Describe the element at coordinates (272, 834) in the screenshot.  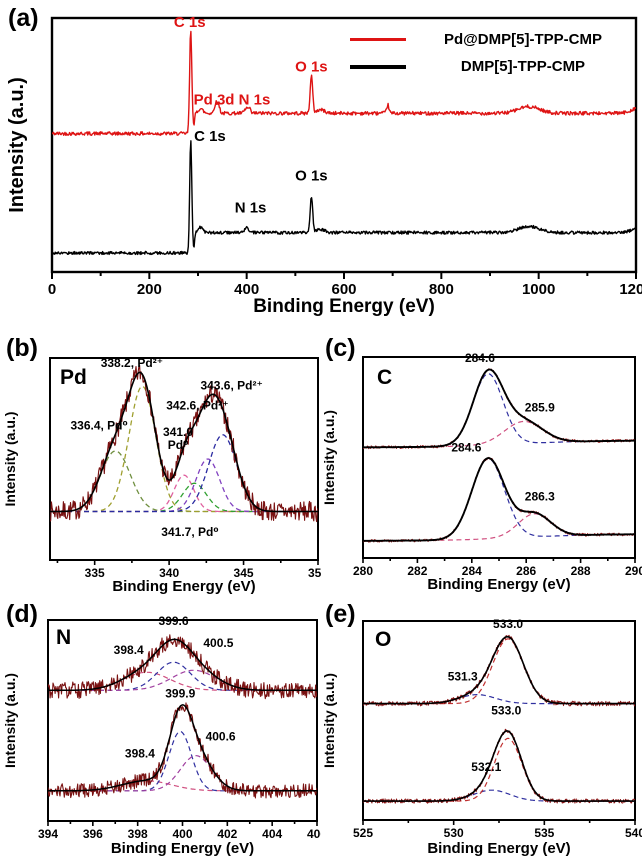
I see `x-tick-label: 404` at that location.